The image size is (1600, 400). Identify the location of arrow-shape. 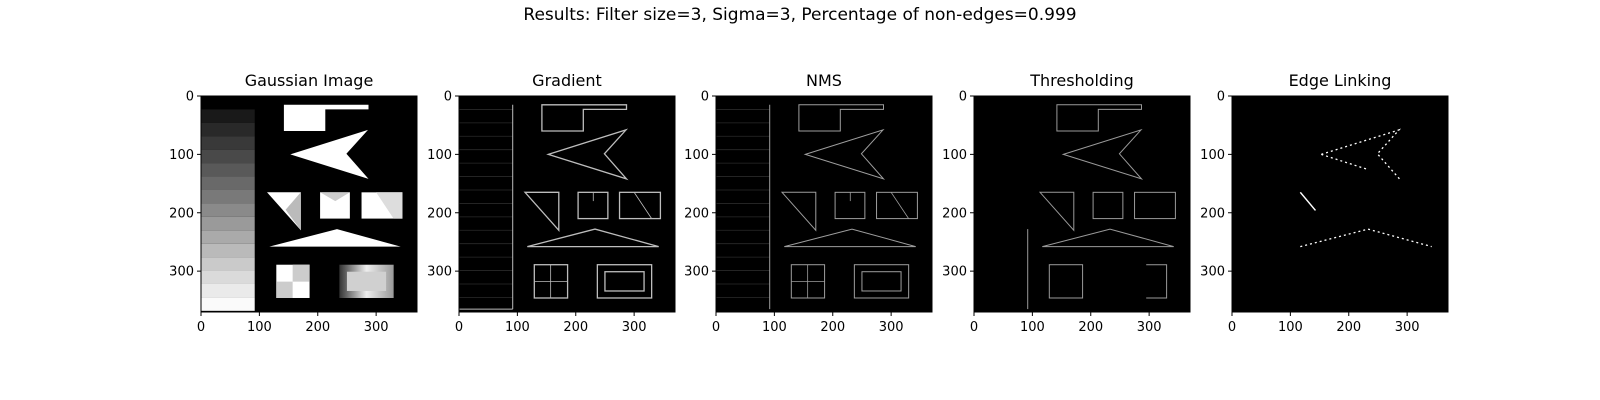
(329, 154).